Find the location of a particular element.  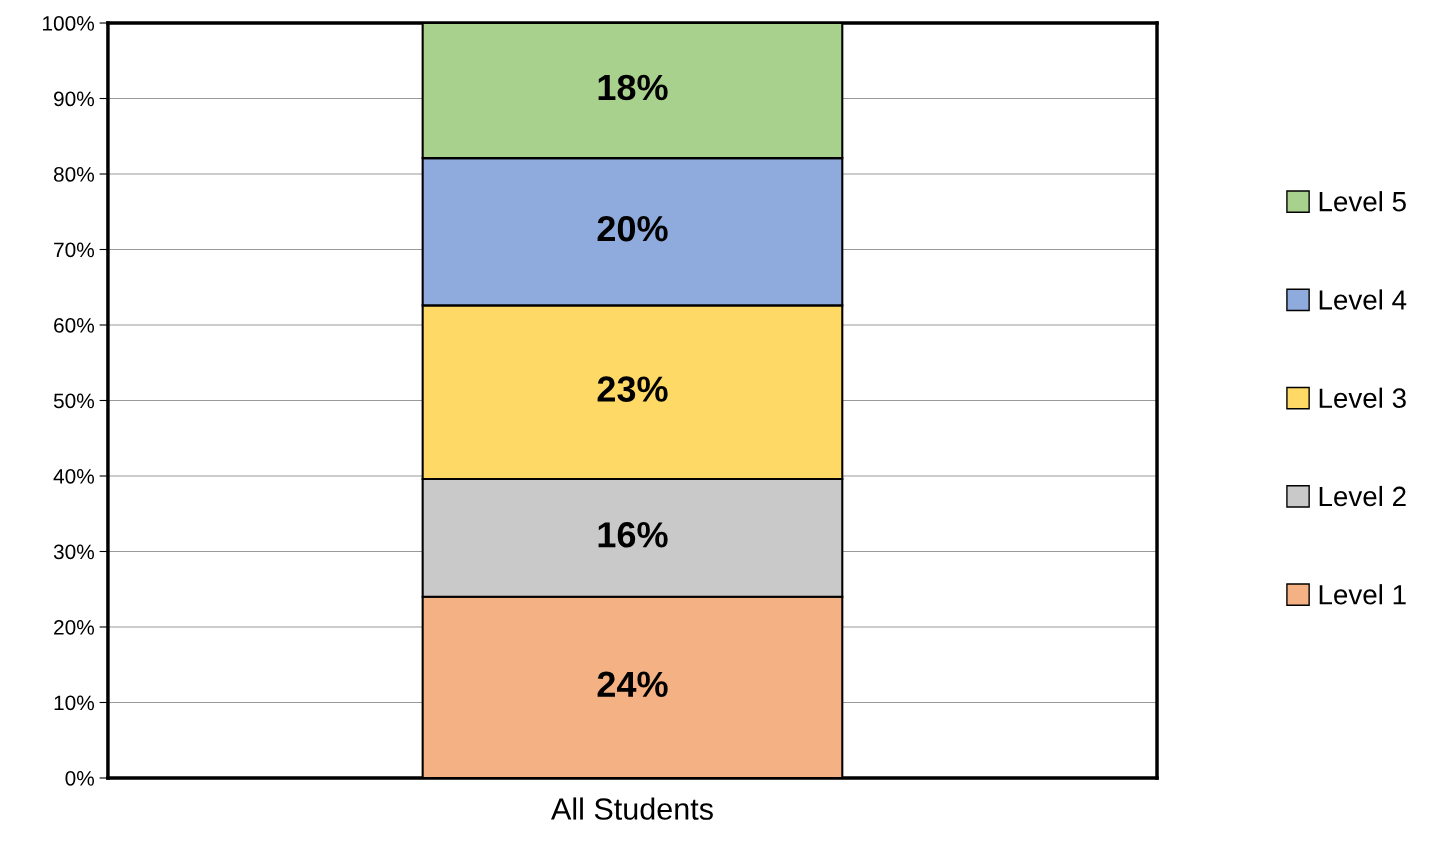

legend-label: Level 5 is located at coordinates (1362, 201).